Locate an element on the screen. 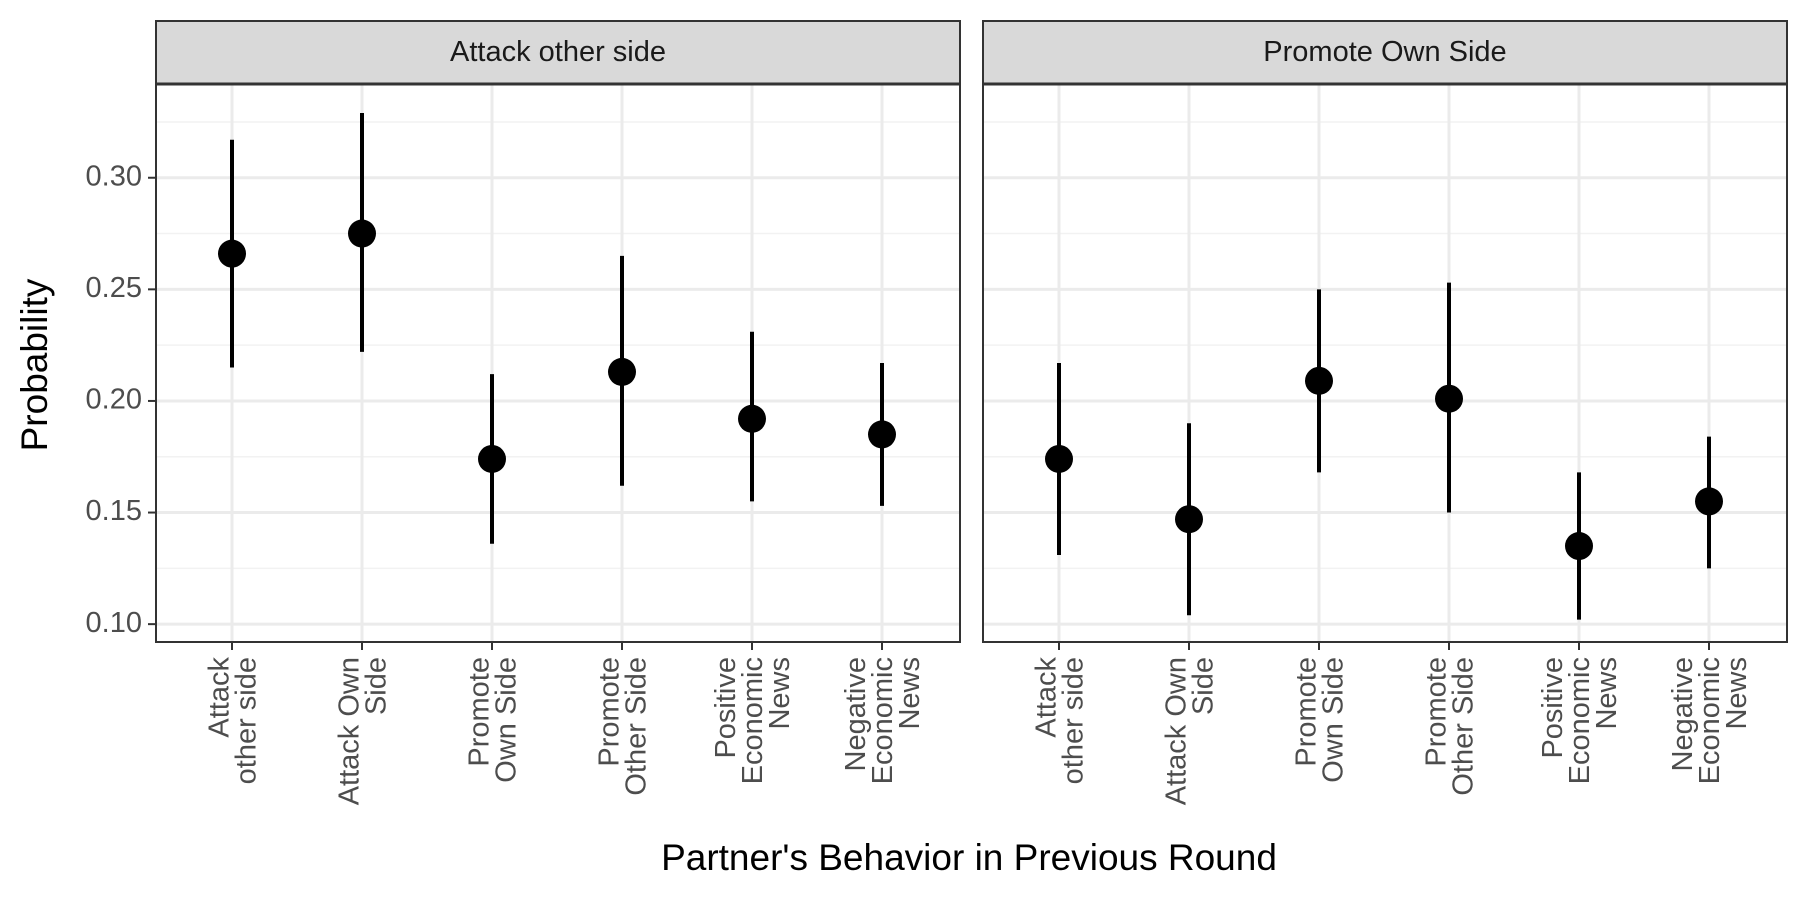  y-tick-label: 0.30 is located at coordinates (114, 176).